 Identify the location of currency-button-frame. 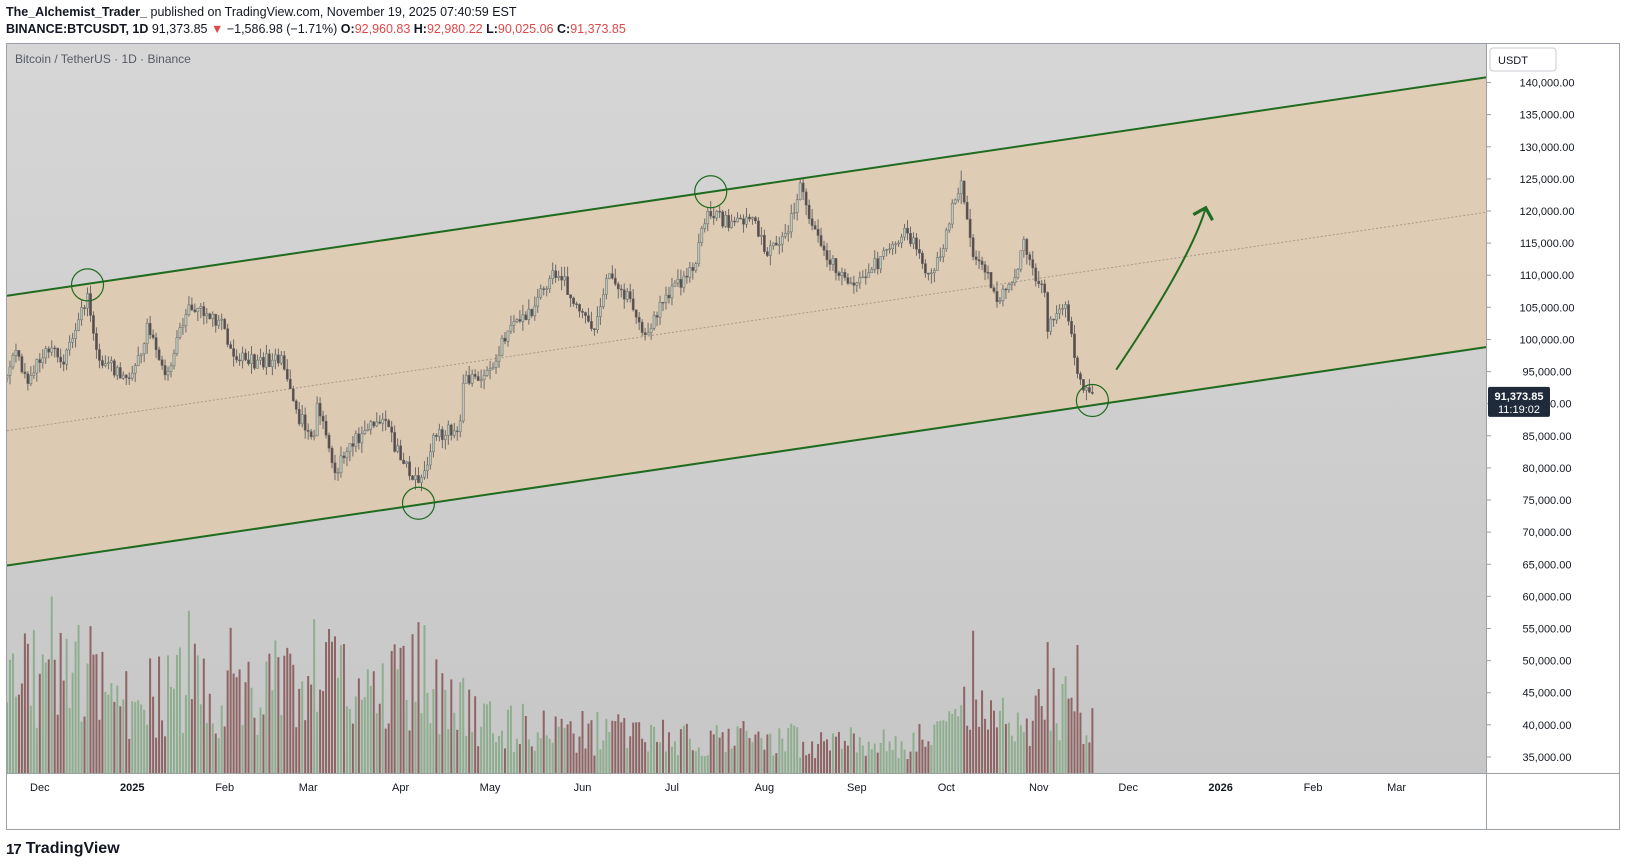
(1523, 59).